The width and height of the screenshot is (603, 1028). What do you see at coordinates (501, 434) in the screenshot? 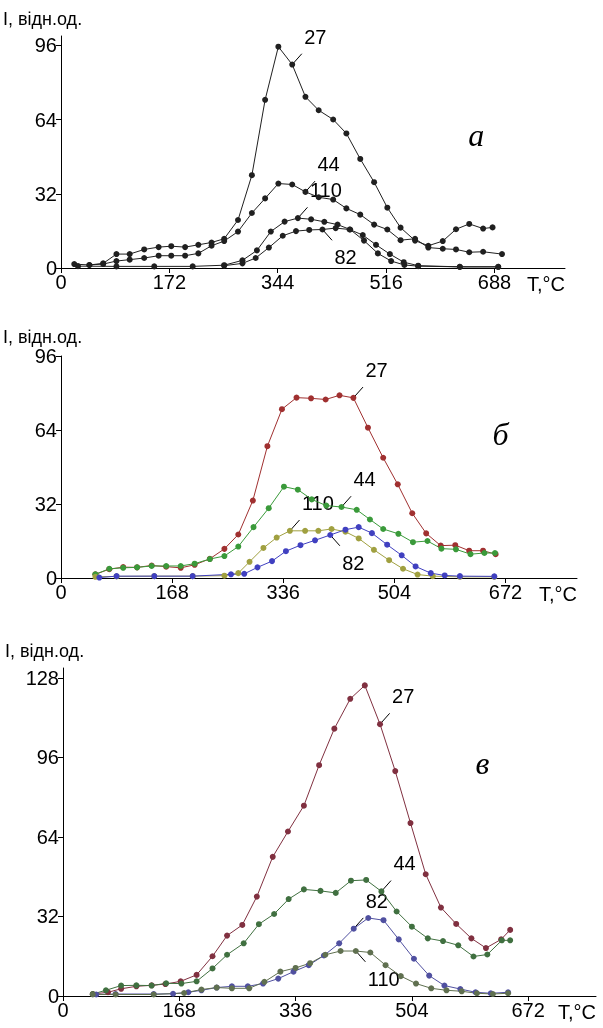
I see `text: б` at bounding box center [501, 434].